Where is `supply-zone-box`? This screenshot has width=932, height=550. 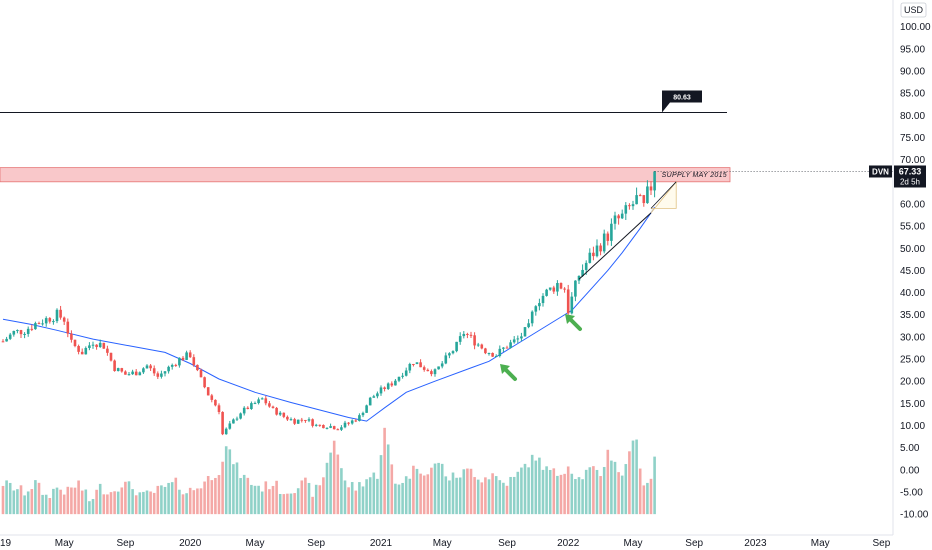 supply-zone-box is located at coordinates (365, 175).